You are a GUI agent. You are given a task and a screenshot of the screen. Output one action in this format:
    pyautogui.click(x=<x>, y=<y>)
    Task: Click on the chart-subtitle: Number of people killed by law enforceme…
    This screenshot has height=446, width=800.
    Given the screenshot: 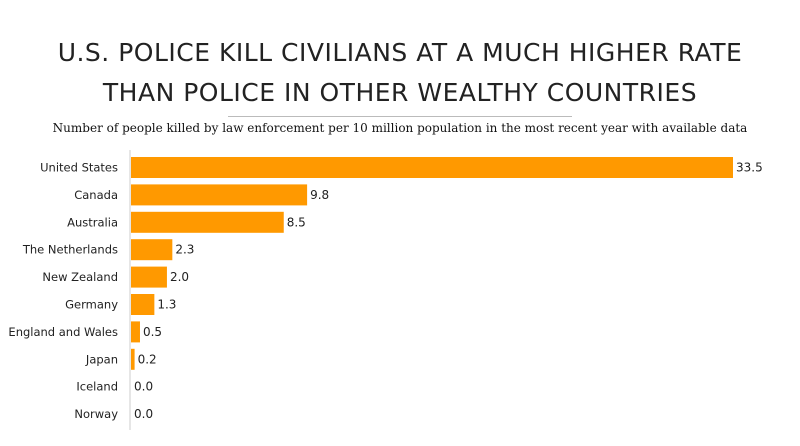 What is the action you would take?
    pyautogui.click(x=400, y=128)
    